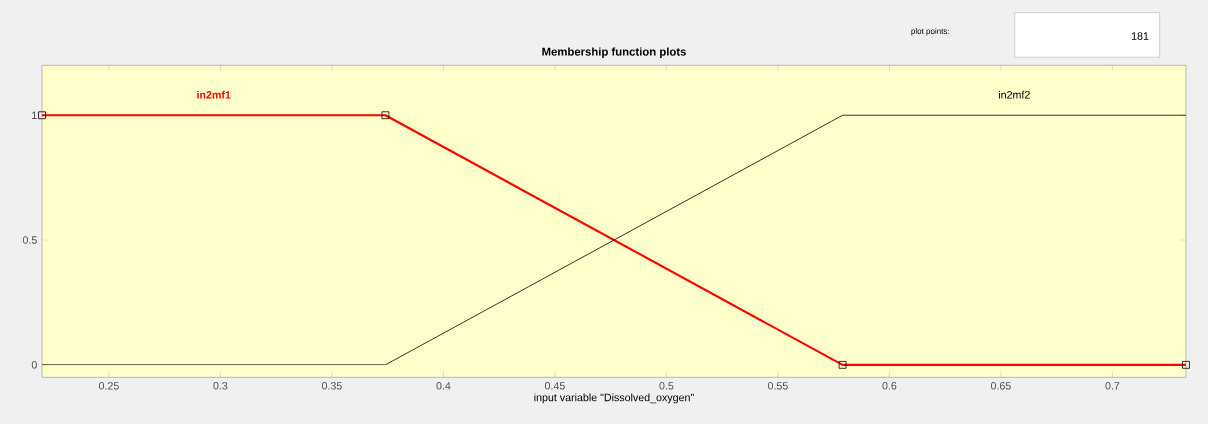  Describe the element at coordinates (554, 386) in the screenshot. I see `x-tick-label: 0.45` at that location.